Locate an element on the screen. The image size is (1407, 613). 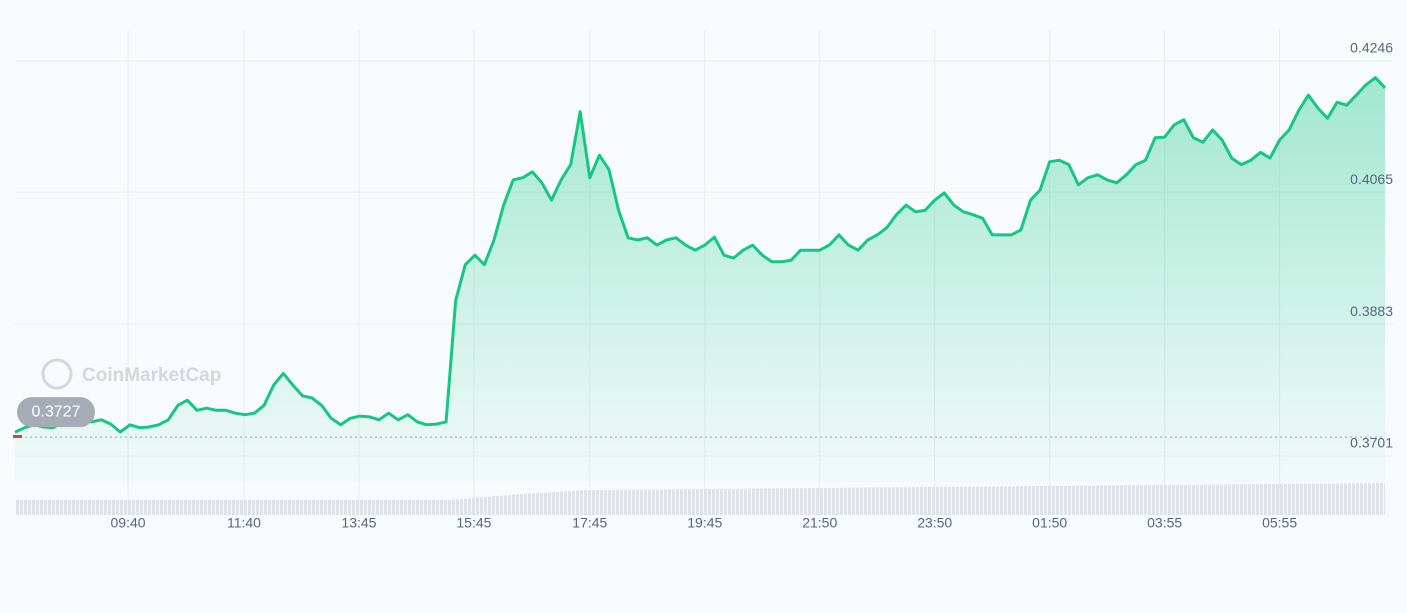
x-tick-label: 21:50 is located at coordinates (819, 523).